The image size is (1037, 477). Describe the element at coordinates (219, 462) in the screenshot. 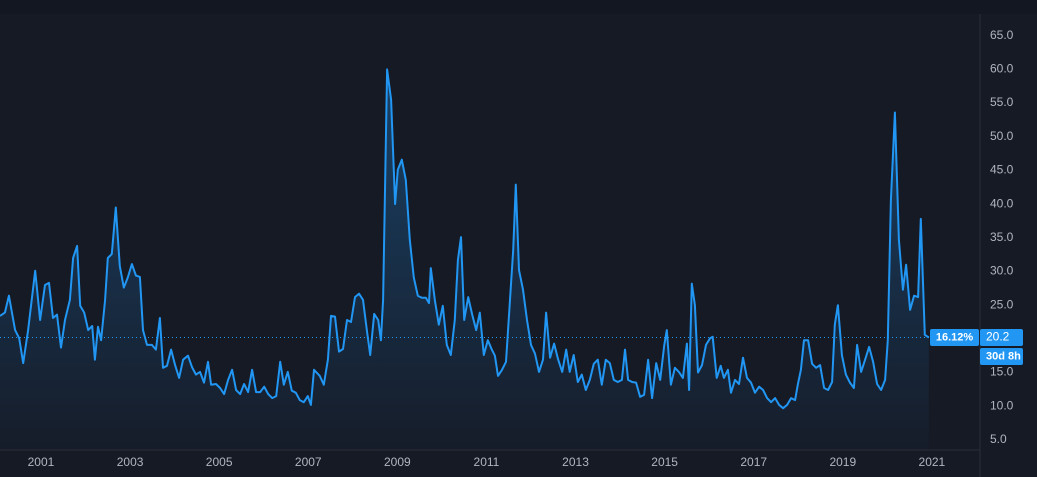

I see `x-tick-label: 2005` at that location.